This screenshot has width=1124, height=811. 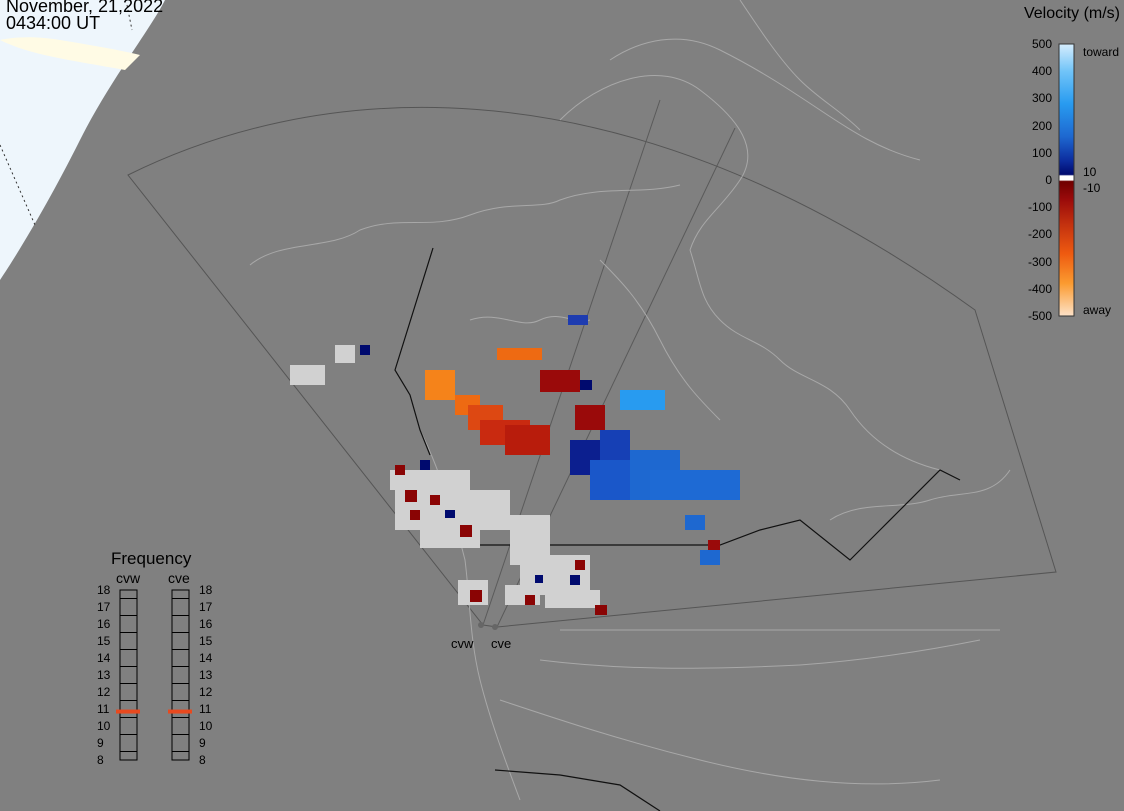 What do you see at coordinates (206, 675) in the screenshot?
I see `frequency-level-right: 13` at bounding box center [206, 675].